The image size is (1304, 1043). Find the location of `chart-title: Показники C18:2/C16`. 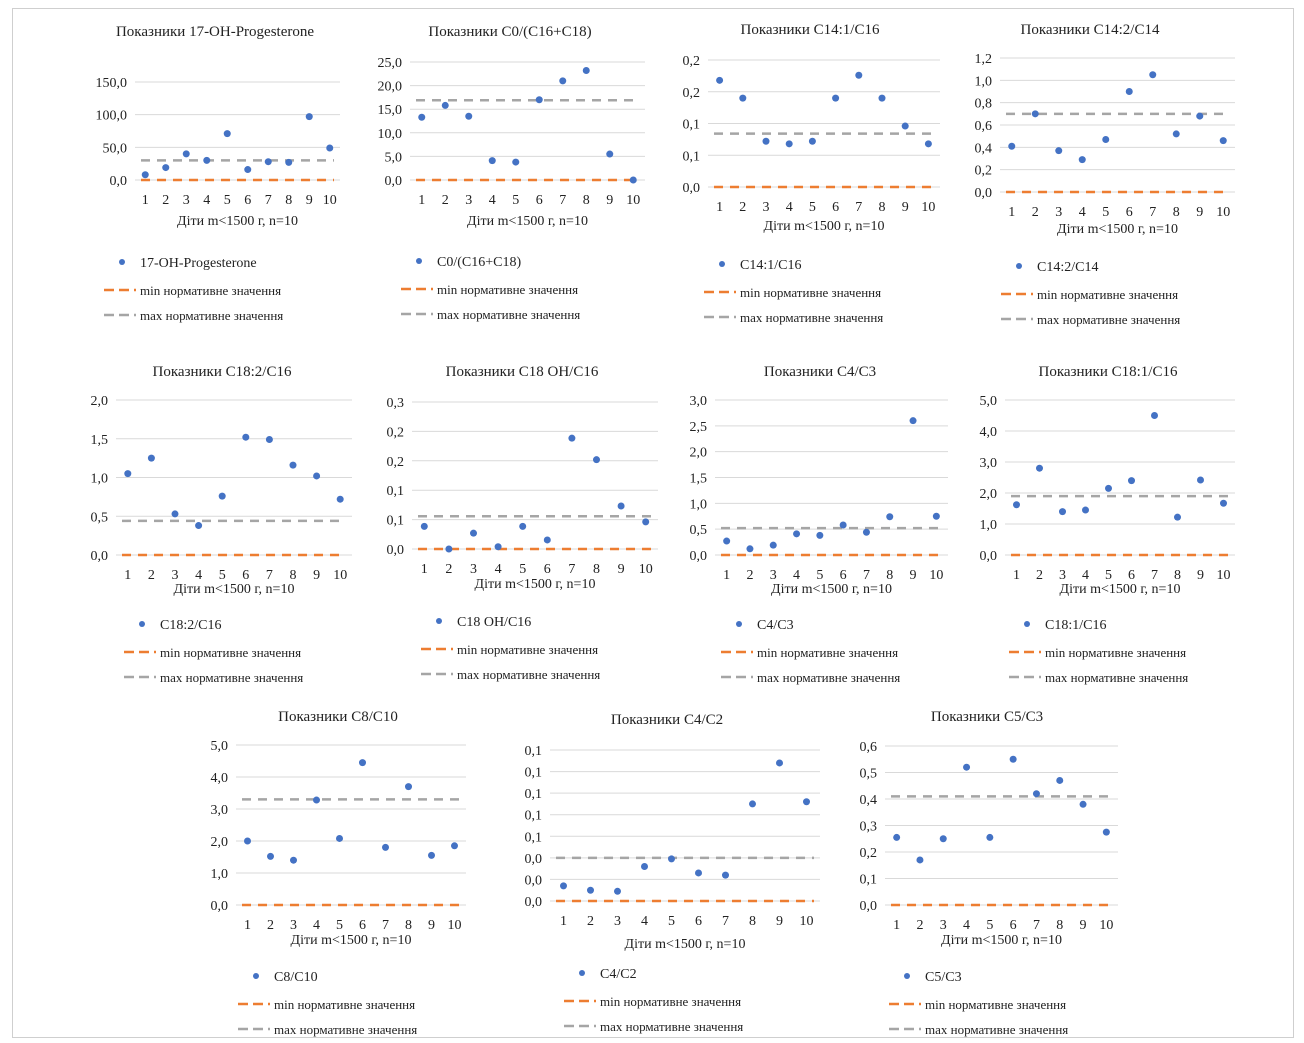

chart-title: Показники C18:2/C16 is located at coordinates (222, 372).